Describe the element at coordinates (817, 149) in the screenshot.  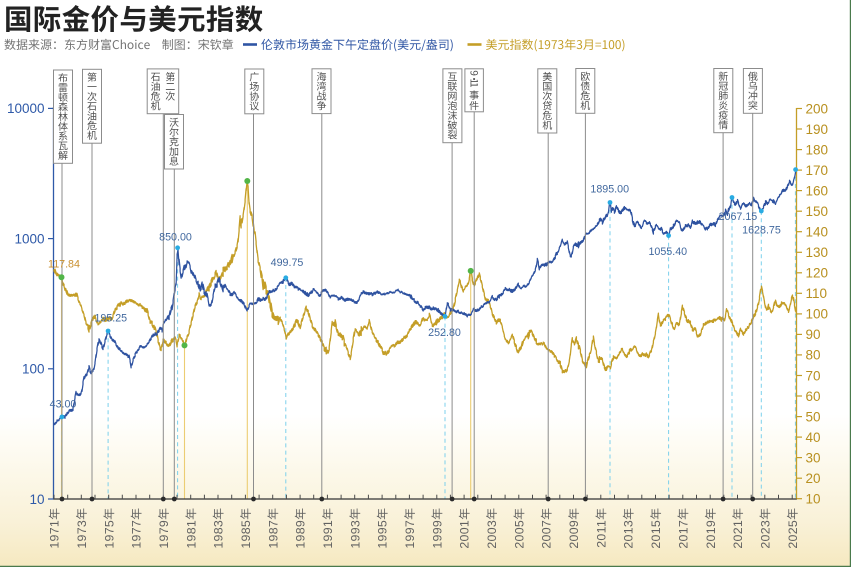
I see `svg-text: 180` at that location.